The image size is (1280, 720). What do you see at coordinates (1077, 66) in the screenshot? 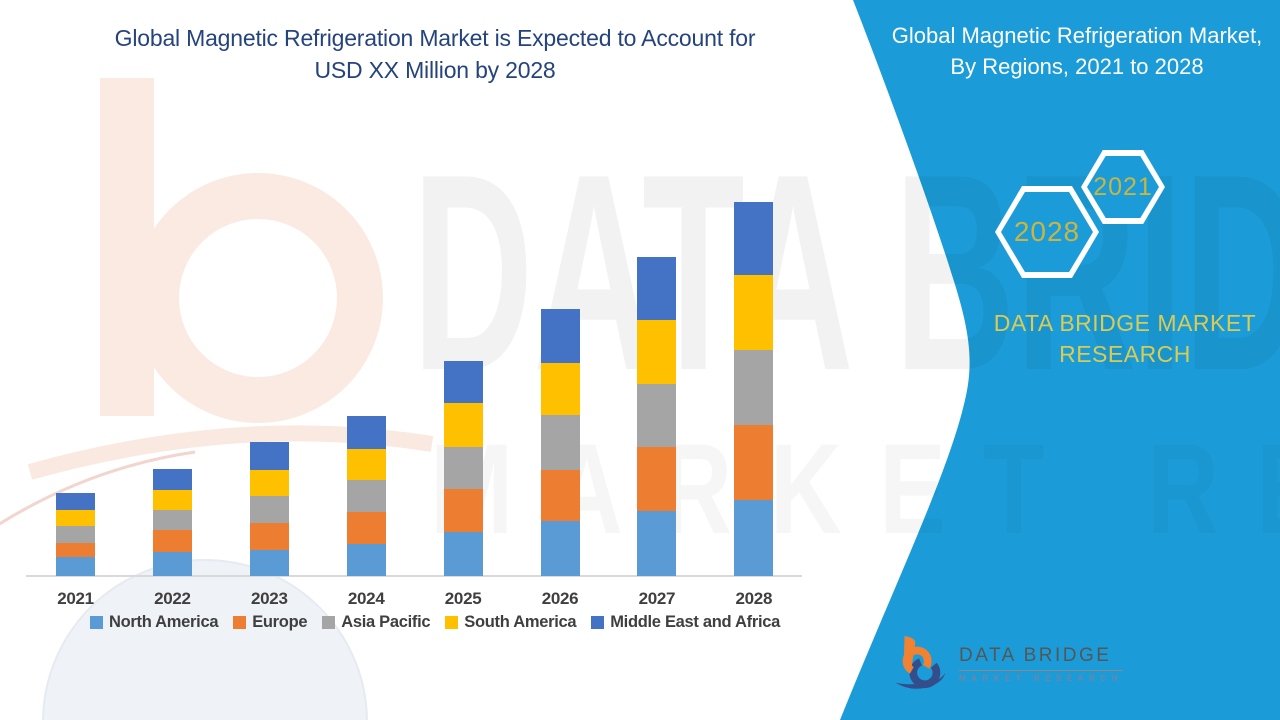
I see `side-panel-subheading: By Regions, 2021 to 2028` at bounding box center [1077, 66].